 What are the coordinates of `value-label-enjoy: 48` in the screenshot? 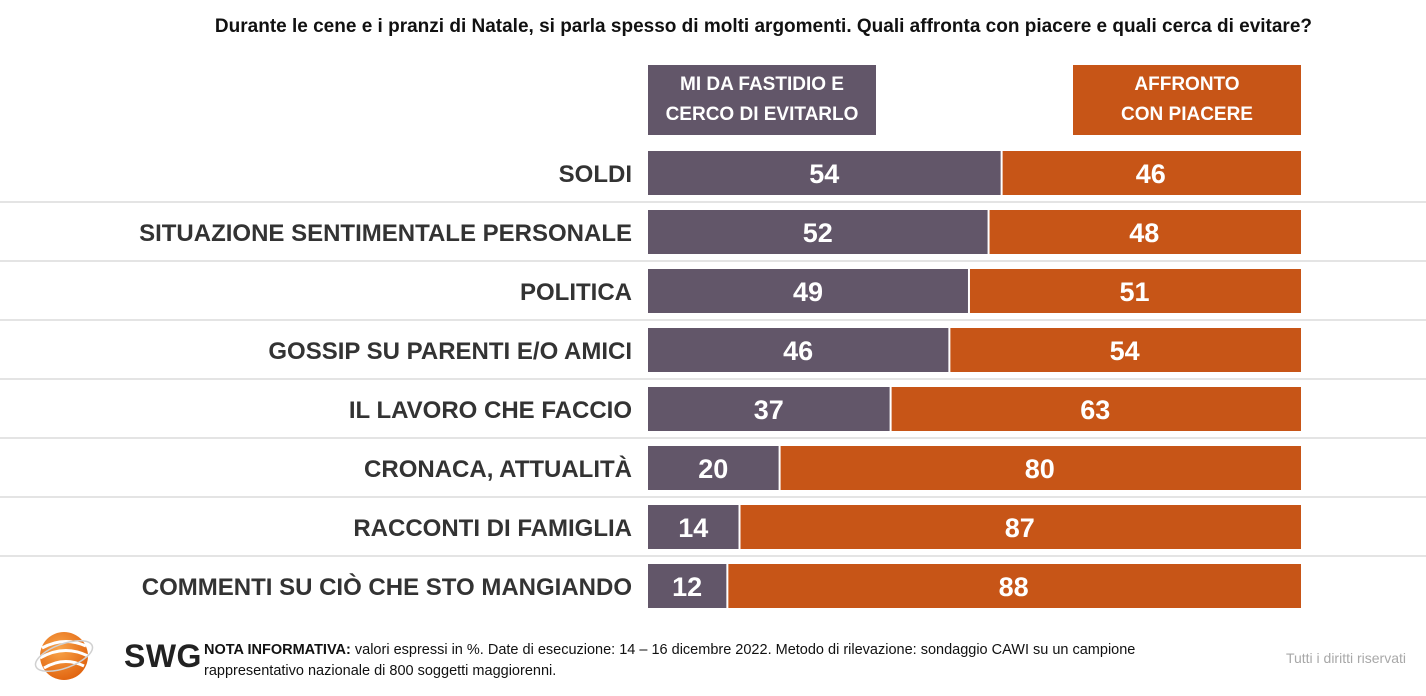 It's located at (1144, 233).